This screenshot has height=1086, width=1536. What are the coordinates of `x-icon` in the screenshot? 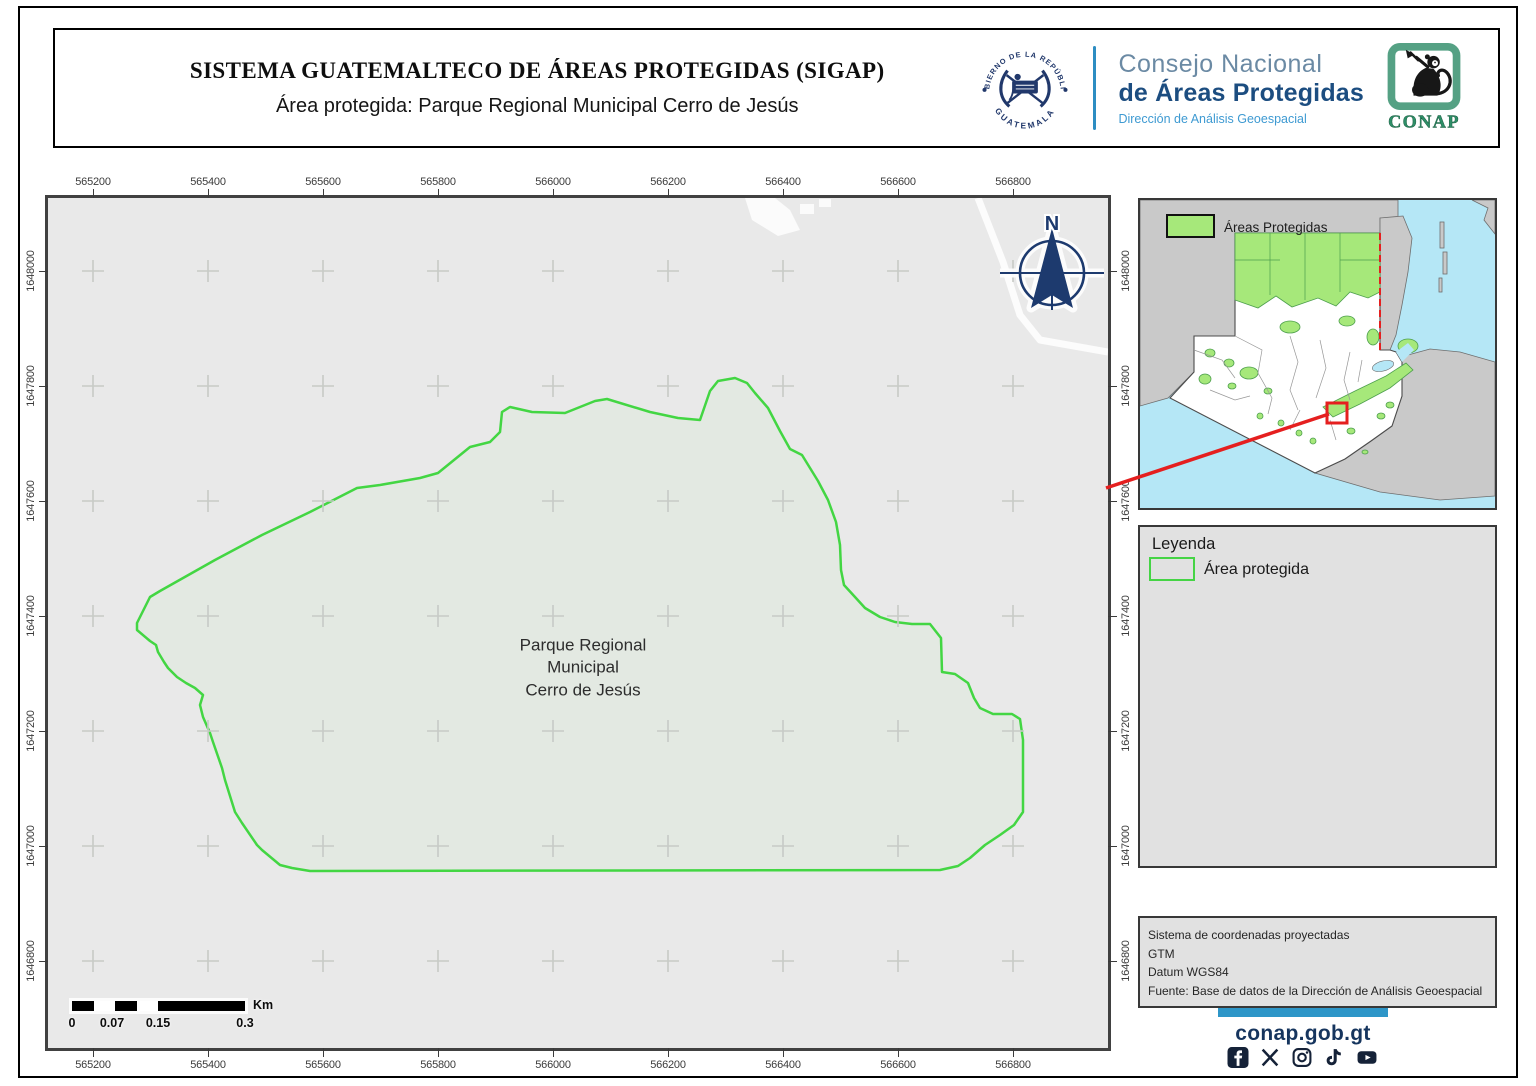 It's located at (1270, 1057).